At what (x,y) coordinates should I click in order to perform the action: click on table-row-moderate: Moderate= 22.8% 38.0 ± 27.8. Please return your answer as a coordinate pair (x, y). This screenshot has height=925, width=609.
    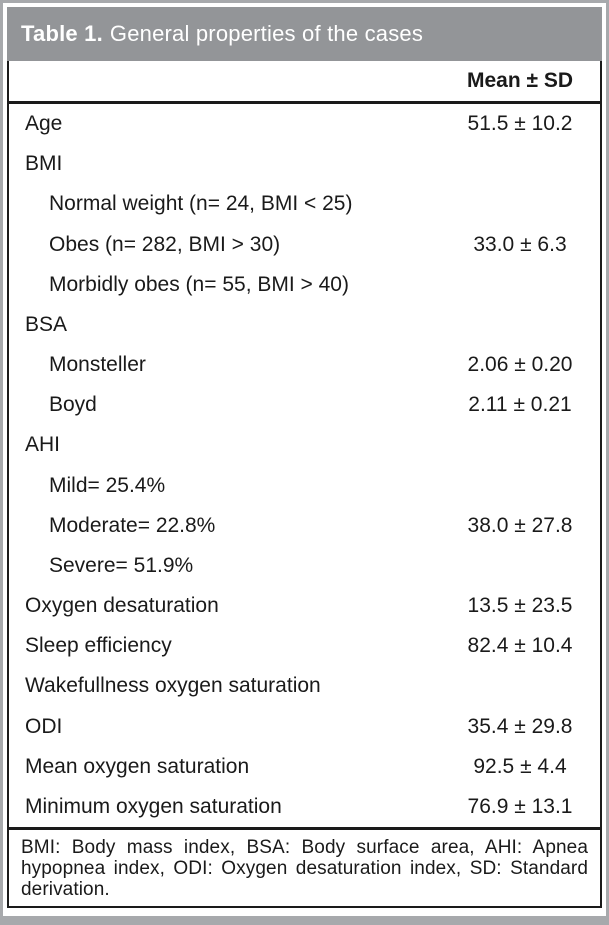
    Looking at the image, I should click on (304, 526).